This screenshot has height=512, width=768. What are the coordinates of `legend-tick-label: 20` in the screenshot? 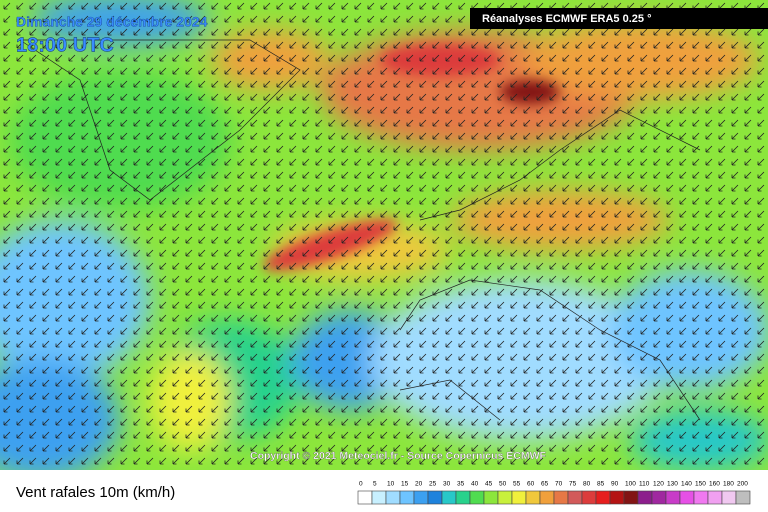 It's located at (419, 484).